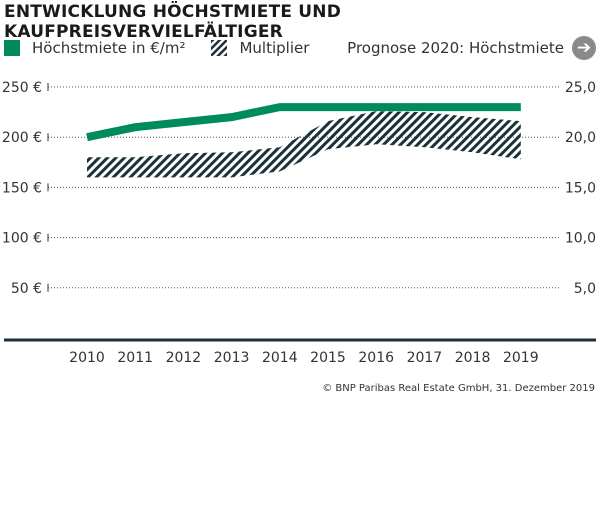 This screenshot has width=600, height=518. I want to click on y-left-tick-label: 150 €, so click(22, 188).